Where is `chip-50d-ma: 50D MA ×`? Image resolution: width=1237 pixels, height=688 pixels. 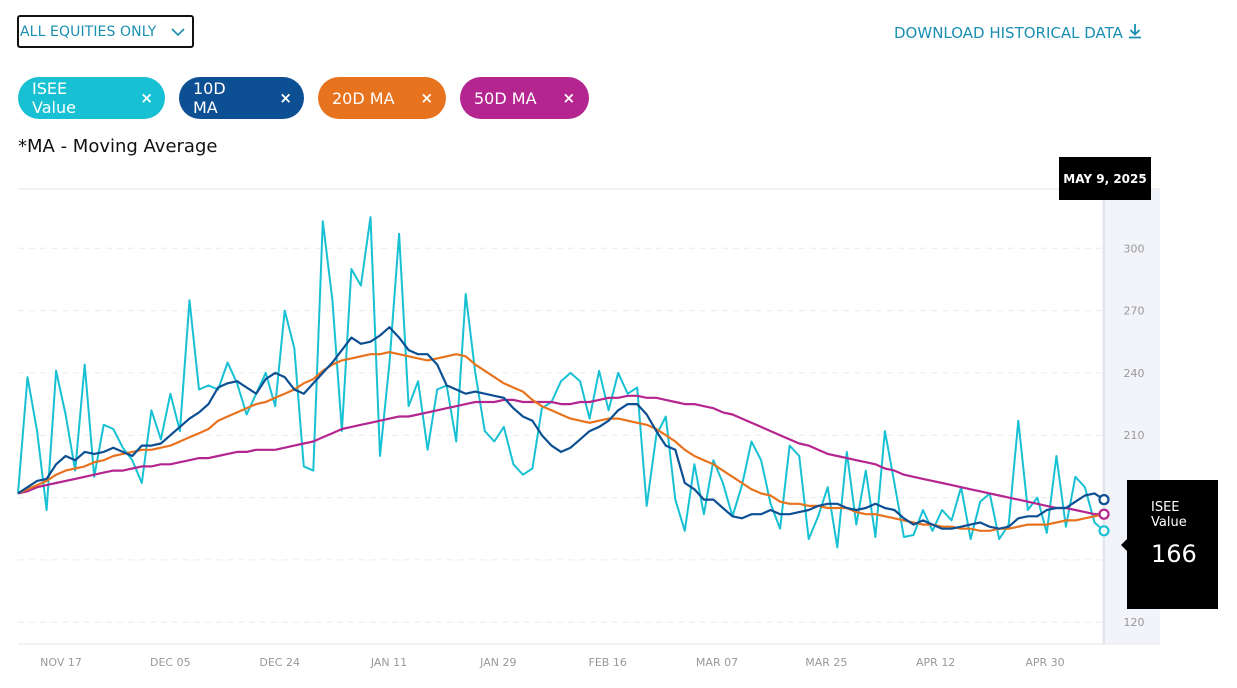
chip-50d-ma: 50D MA × is located at coordinates (524, 98).